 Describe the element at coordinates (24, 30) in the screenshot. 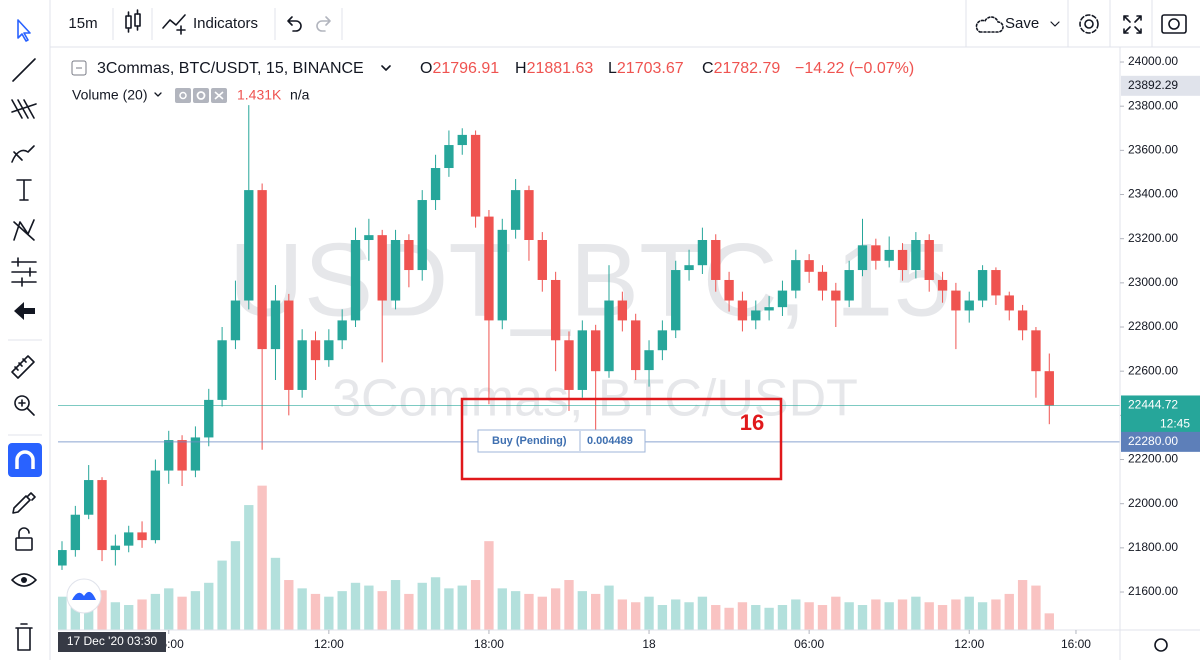

I see `cursor-tool` at that location.